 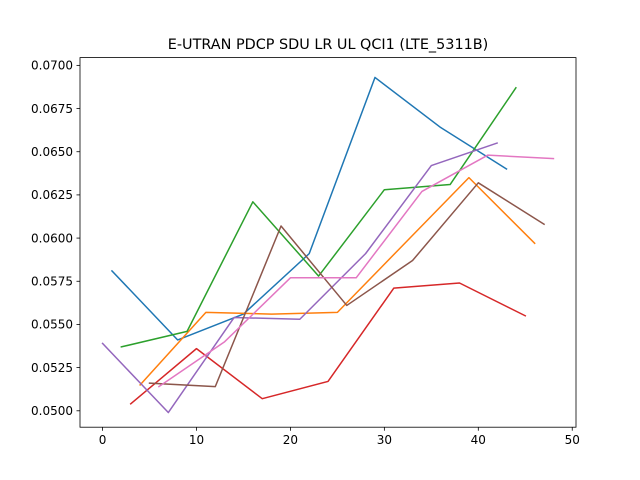 What do you see at coordinates (52, 238) in the screenshot?
I see `y-tick-label: 0.0600` at bounding box center [52, 238].